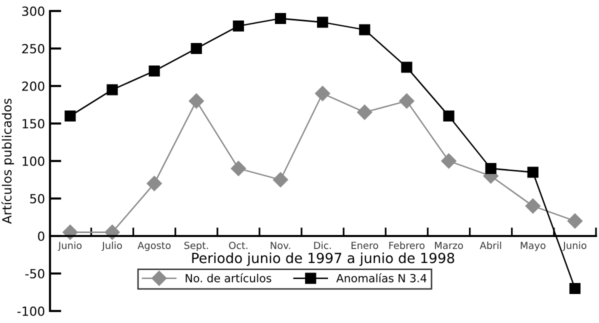 The height and width of the screenshot is (323, 599). I want to click on x-tick-label: Sept., so click(196, 246).